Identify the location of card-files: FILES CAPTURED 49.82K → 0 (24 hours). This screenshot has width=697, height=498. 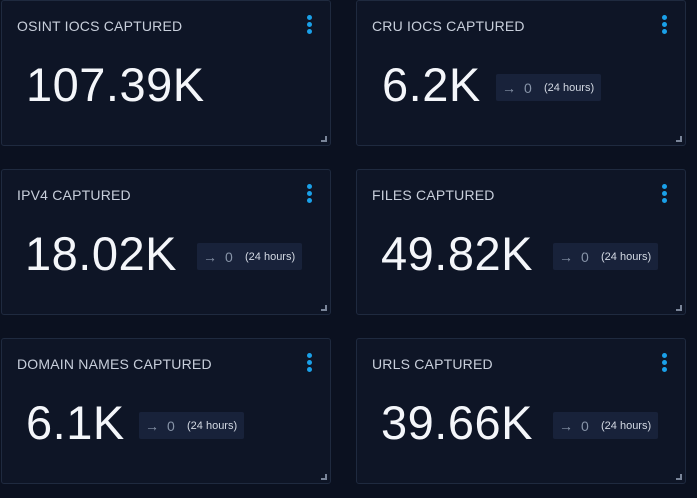
(521, 242).